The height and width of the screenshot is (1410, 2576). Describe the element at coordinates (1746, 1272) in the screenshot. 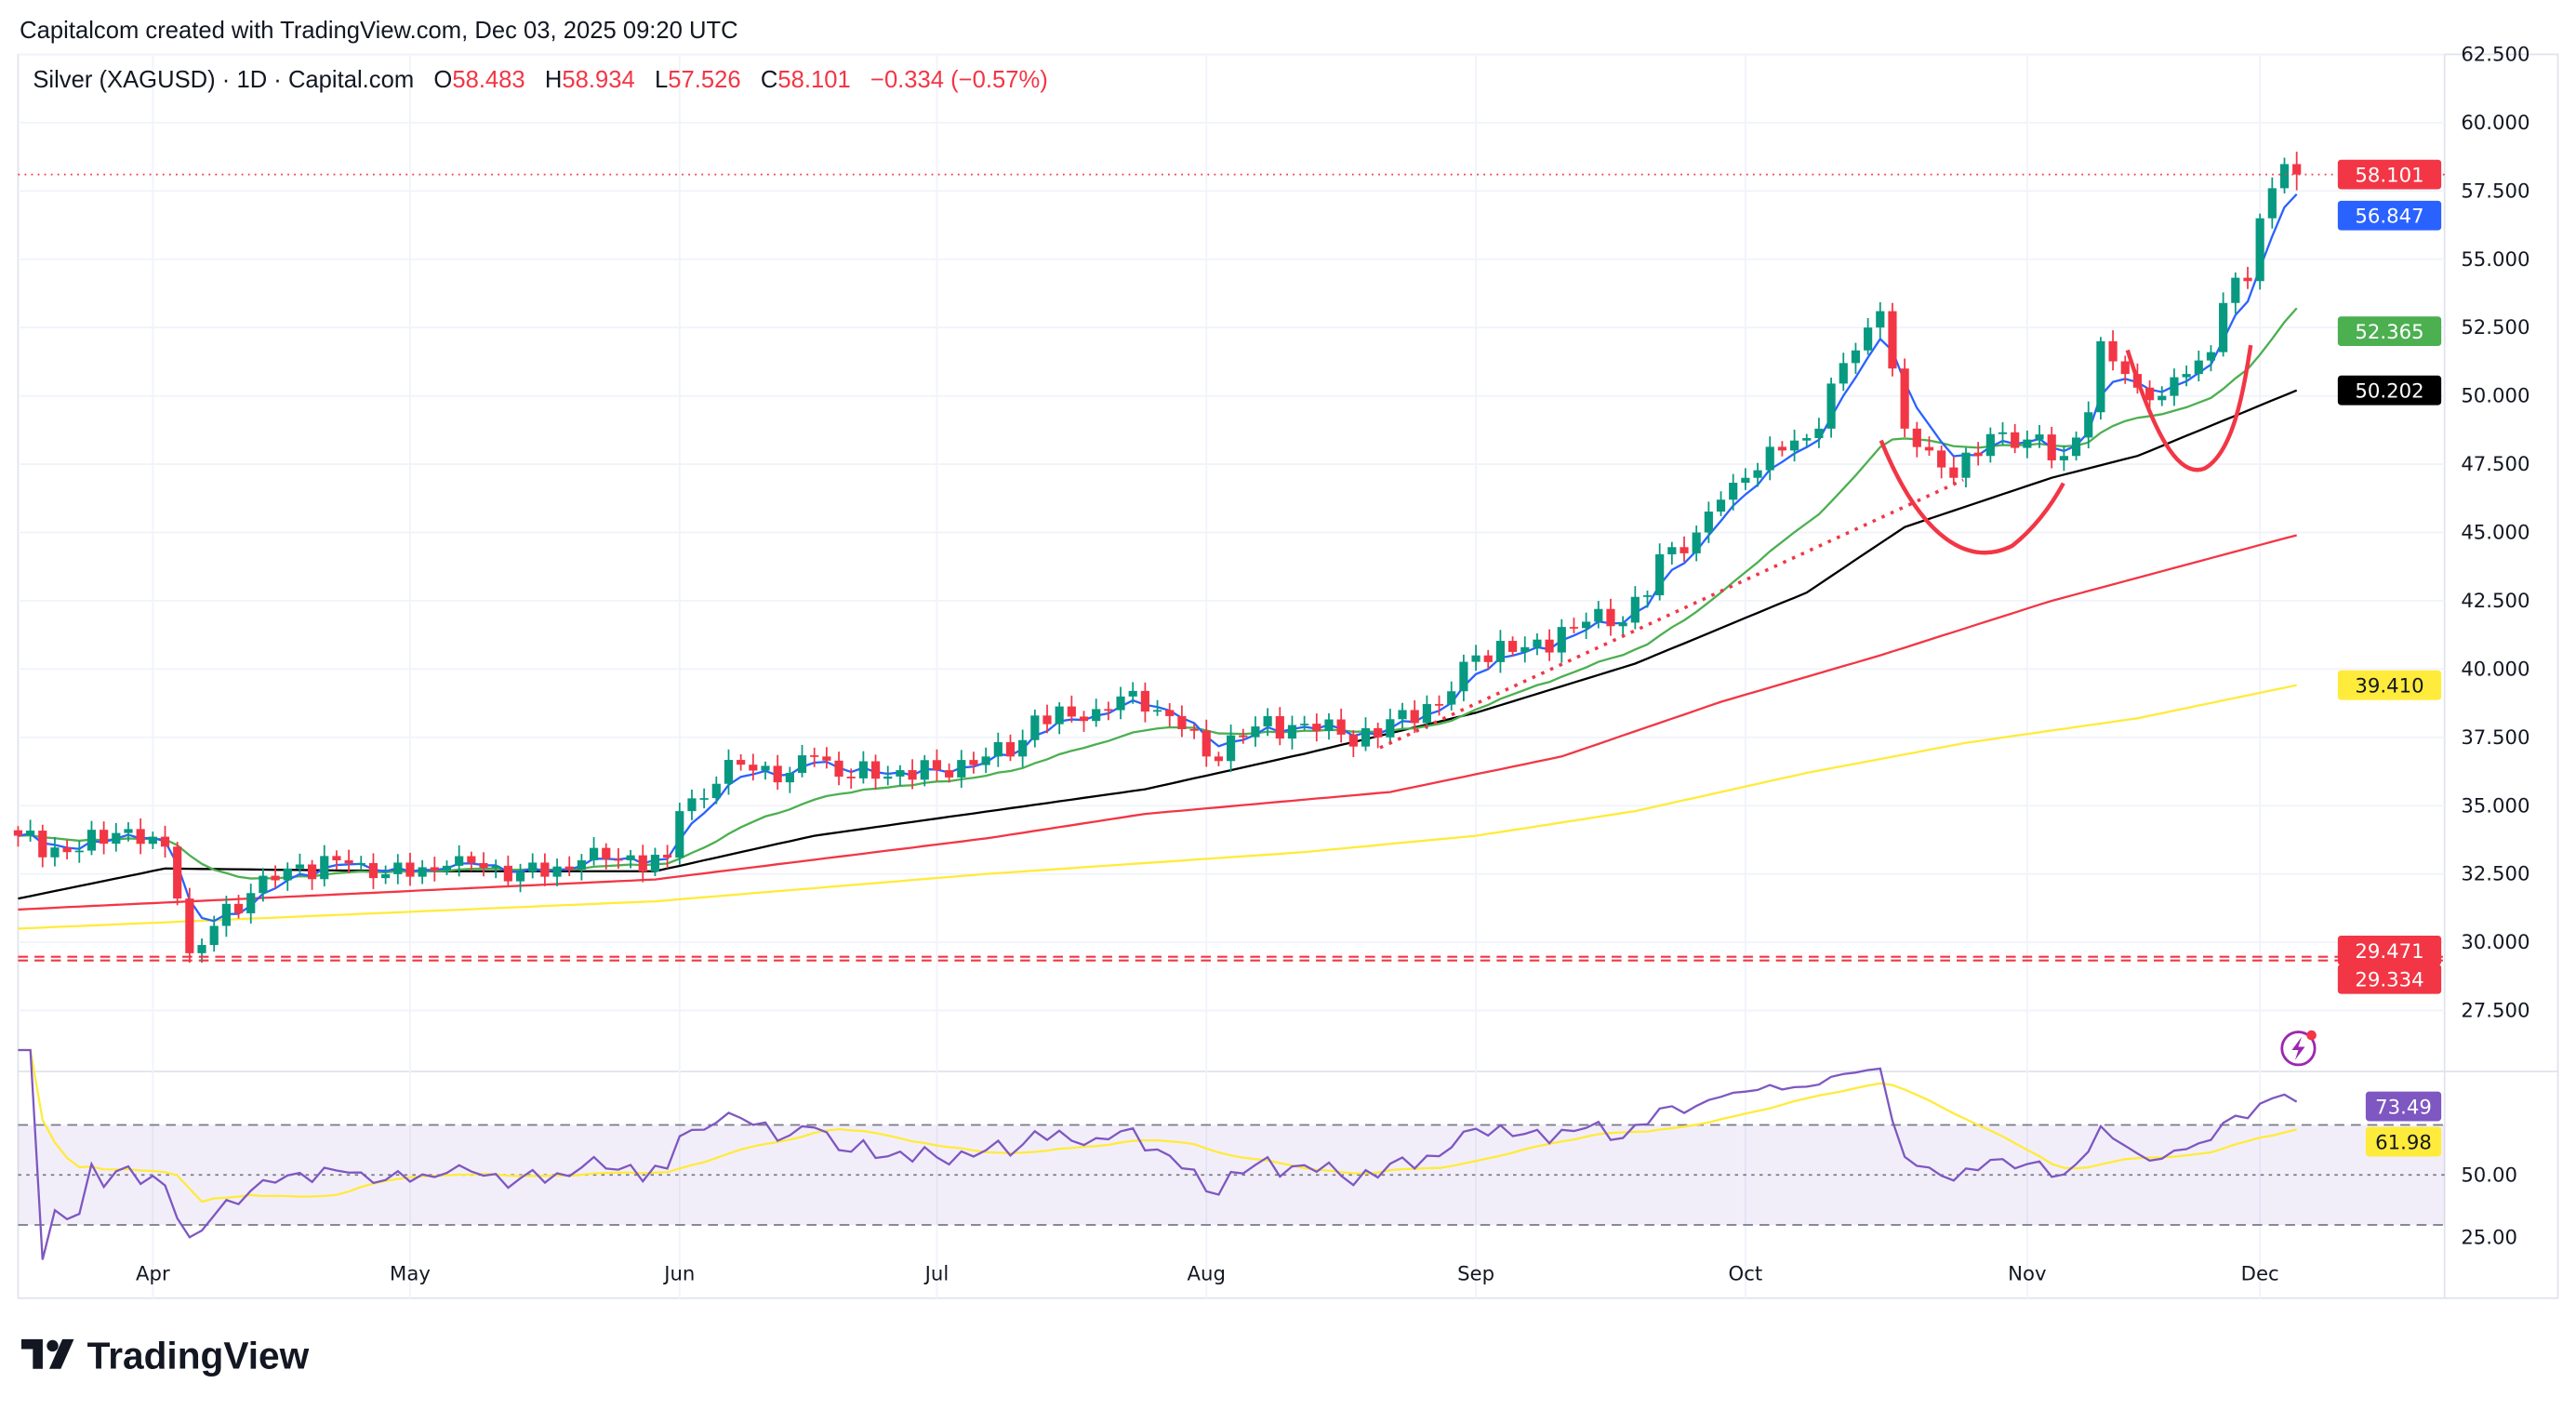

I see `time-tick-label: Oct` at that location.